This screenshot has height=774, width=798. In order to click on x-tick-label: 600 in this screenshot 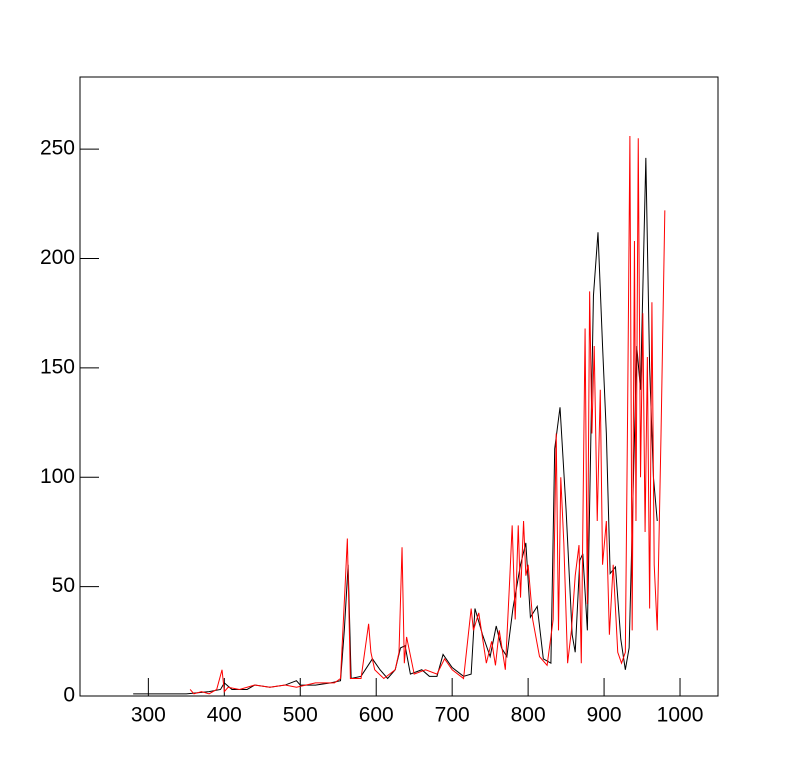, I will do `click(376, 715)`.